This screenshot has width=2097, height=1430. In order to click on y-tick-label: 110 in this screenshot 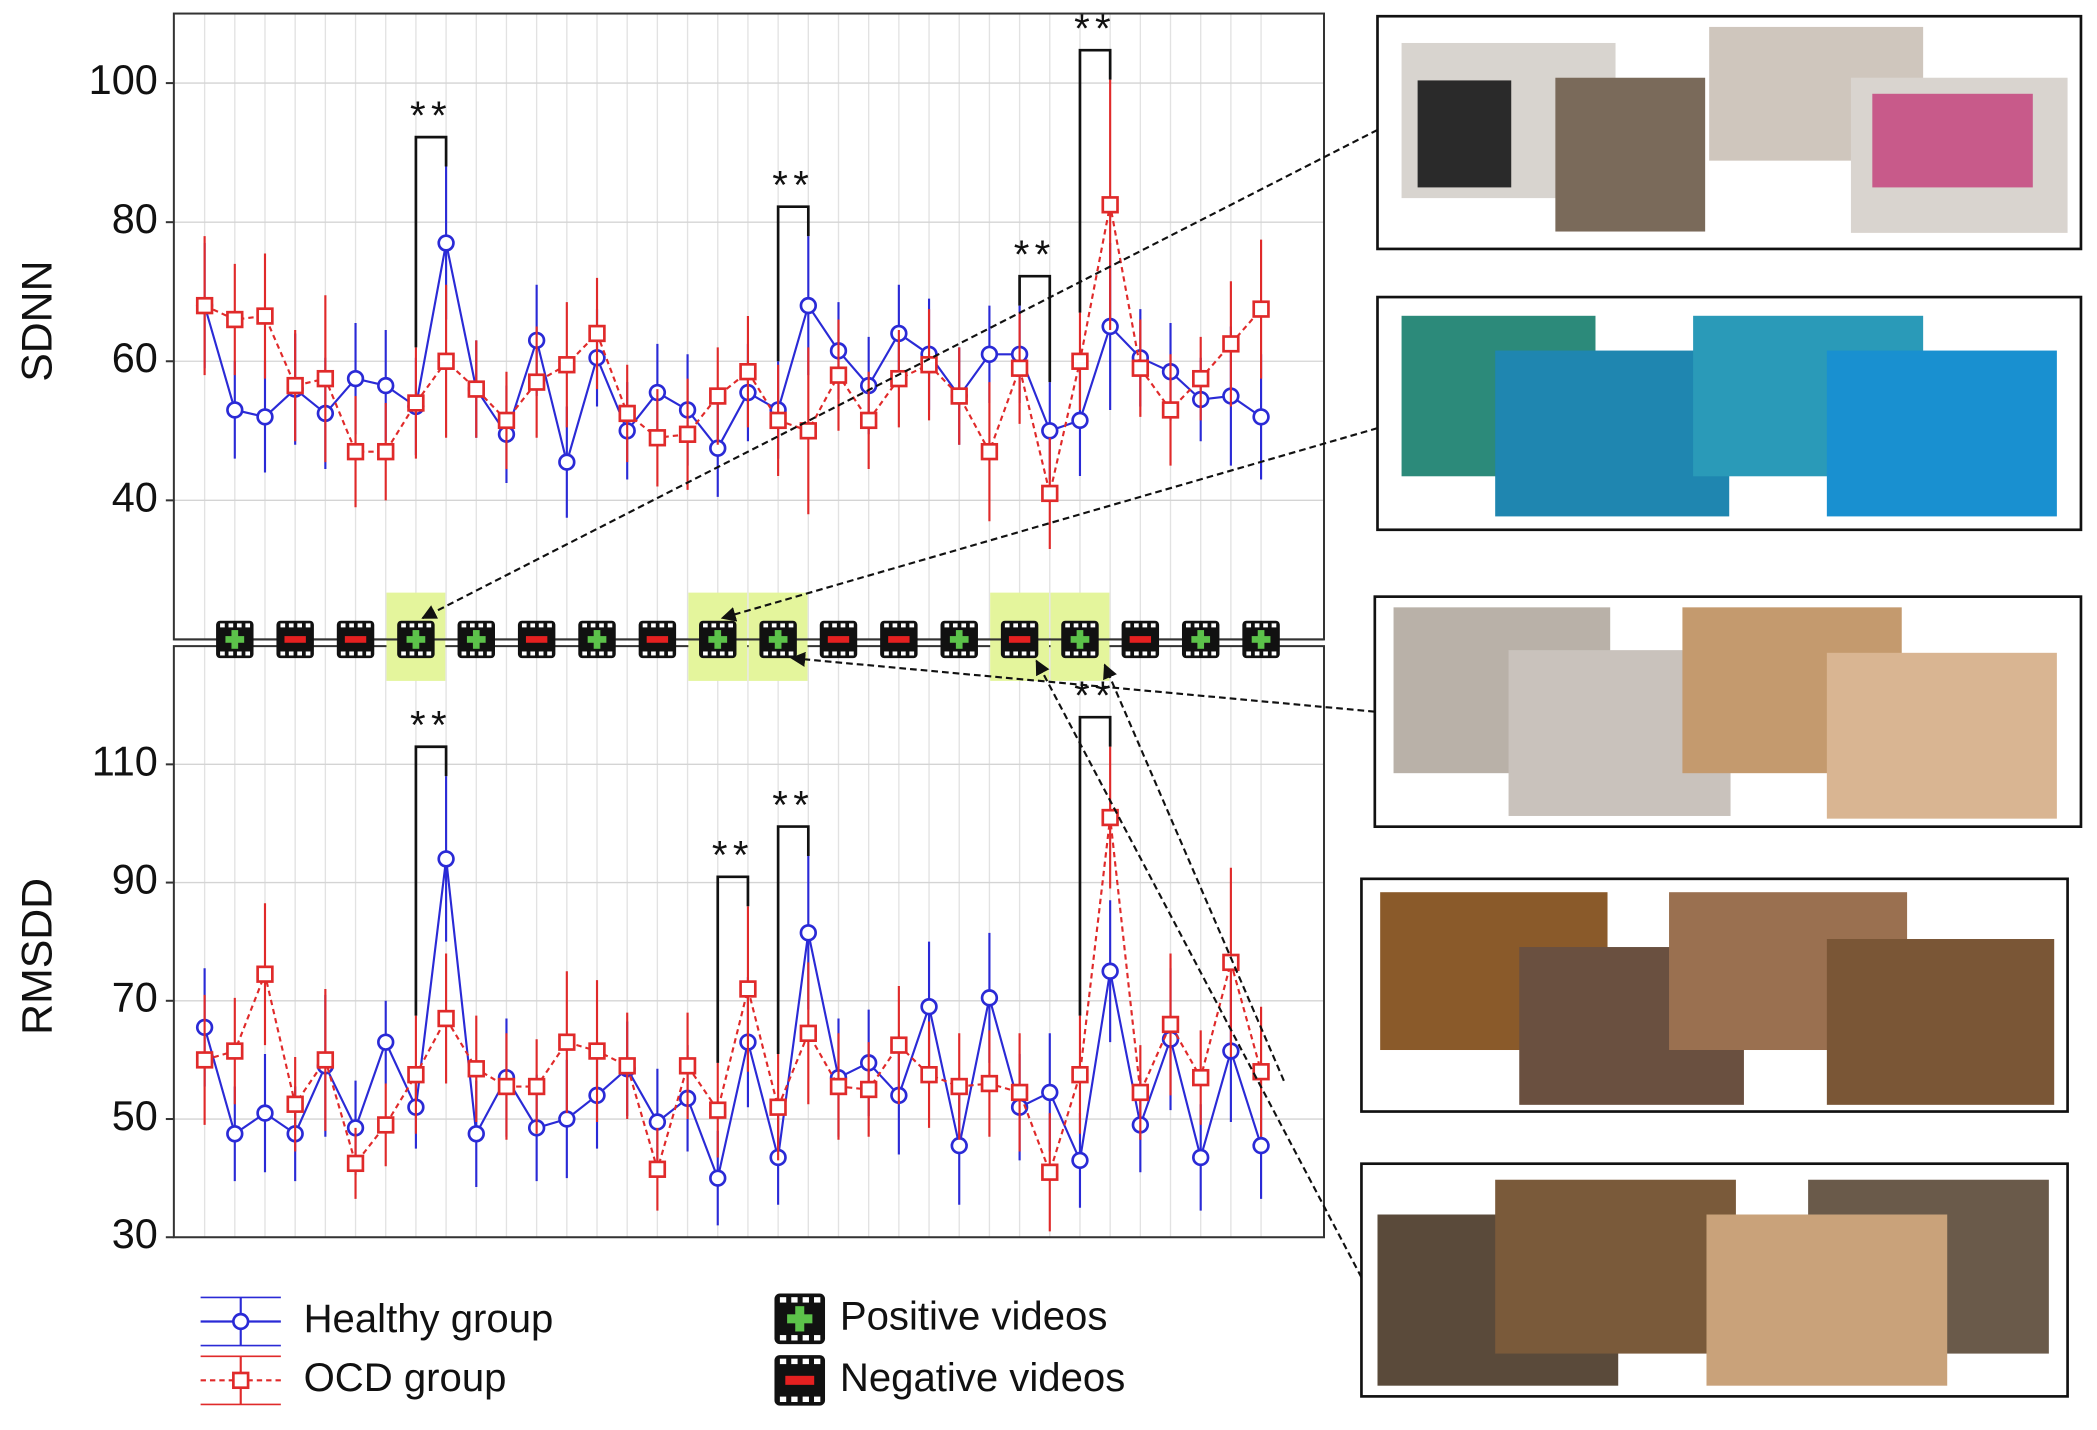, I will do `click(125, 760)`.